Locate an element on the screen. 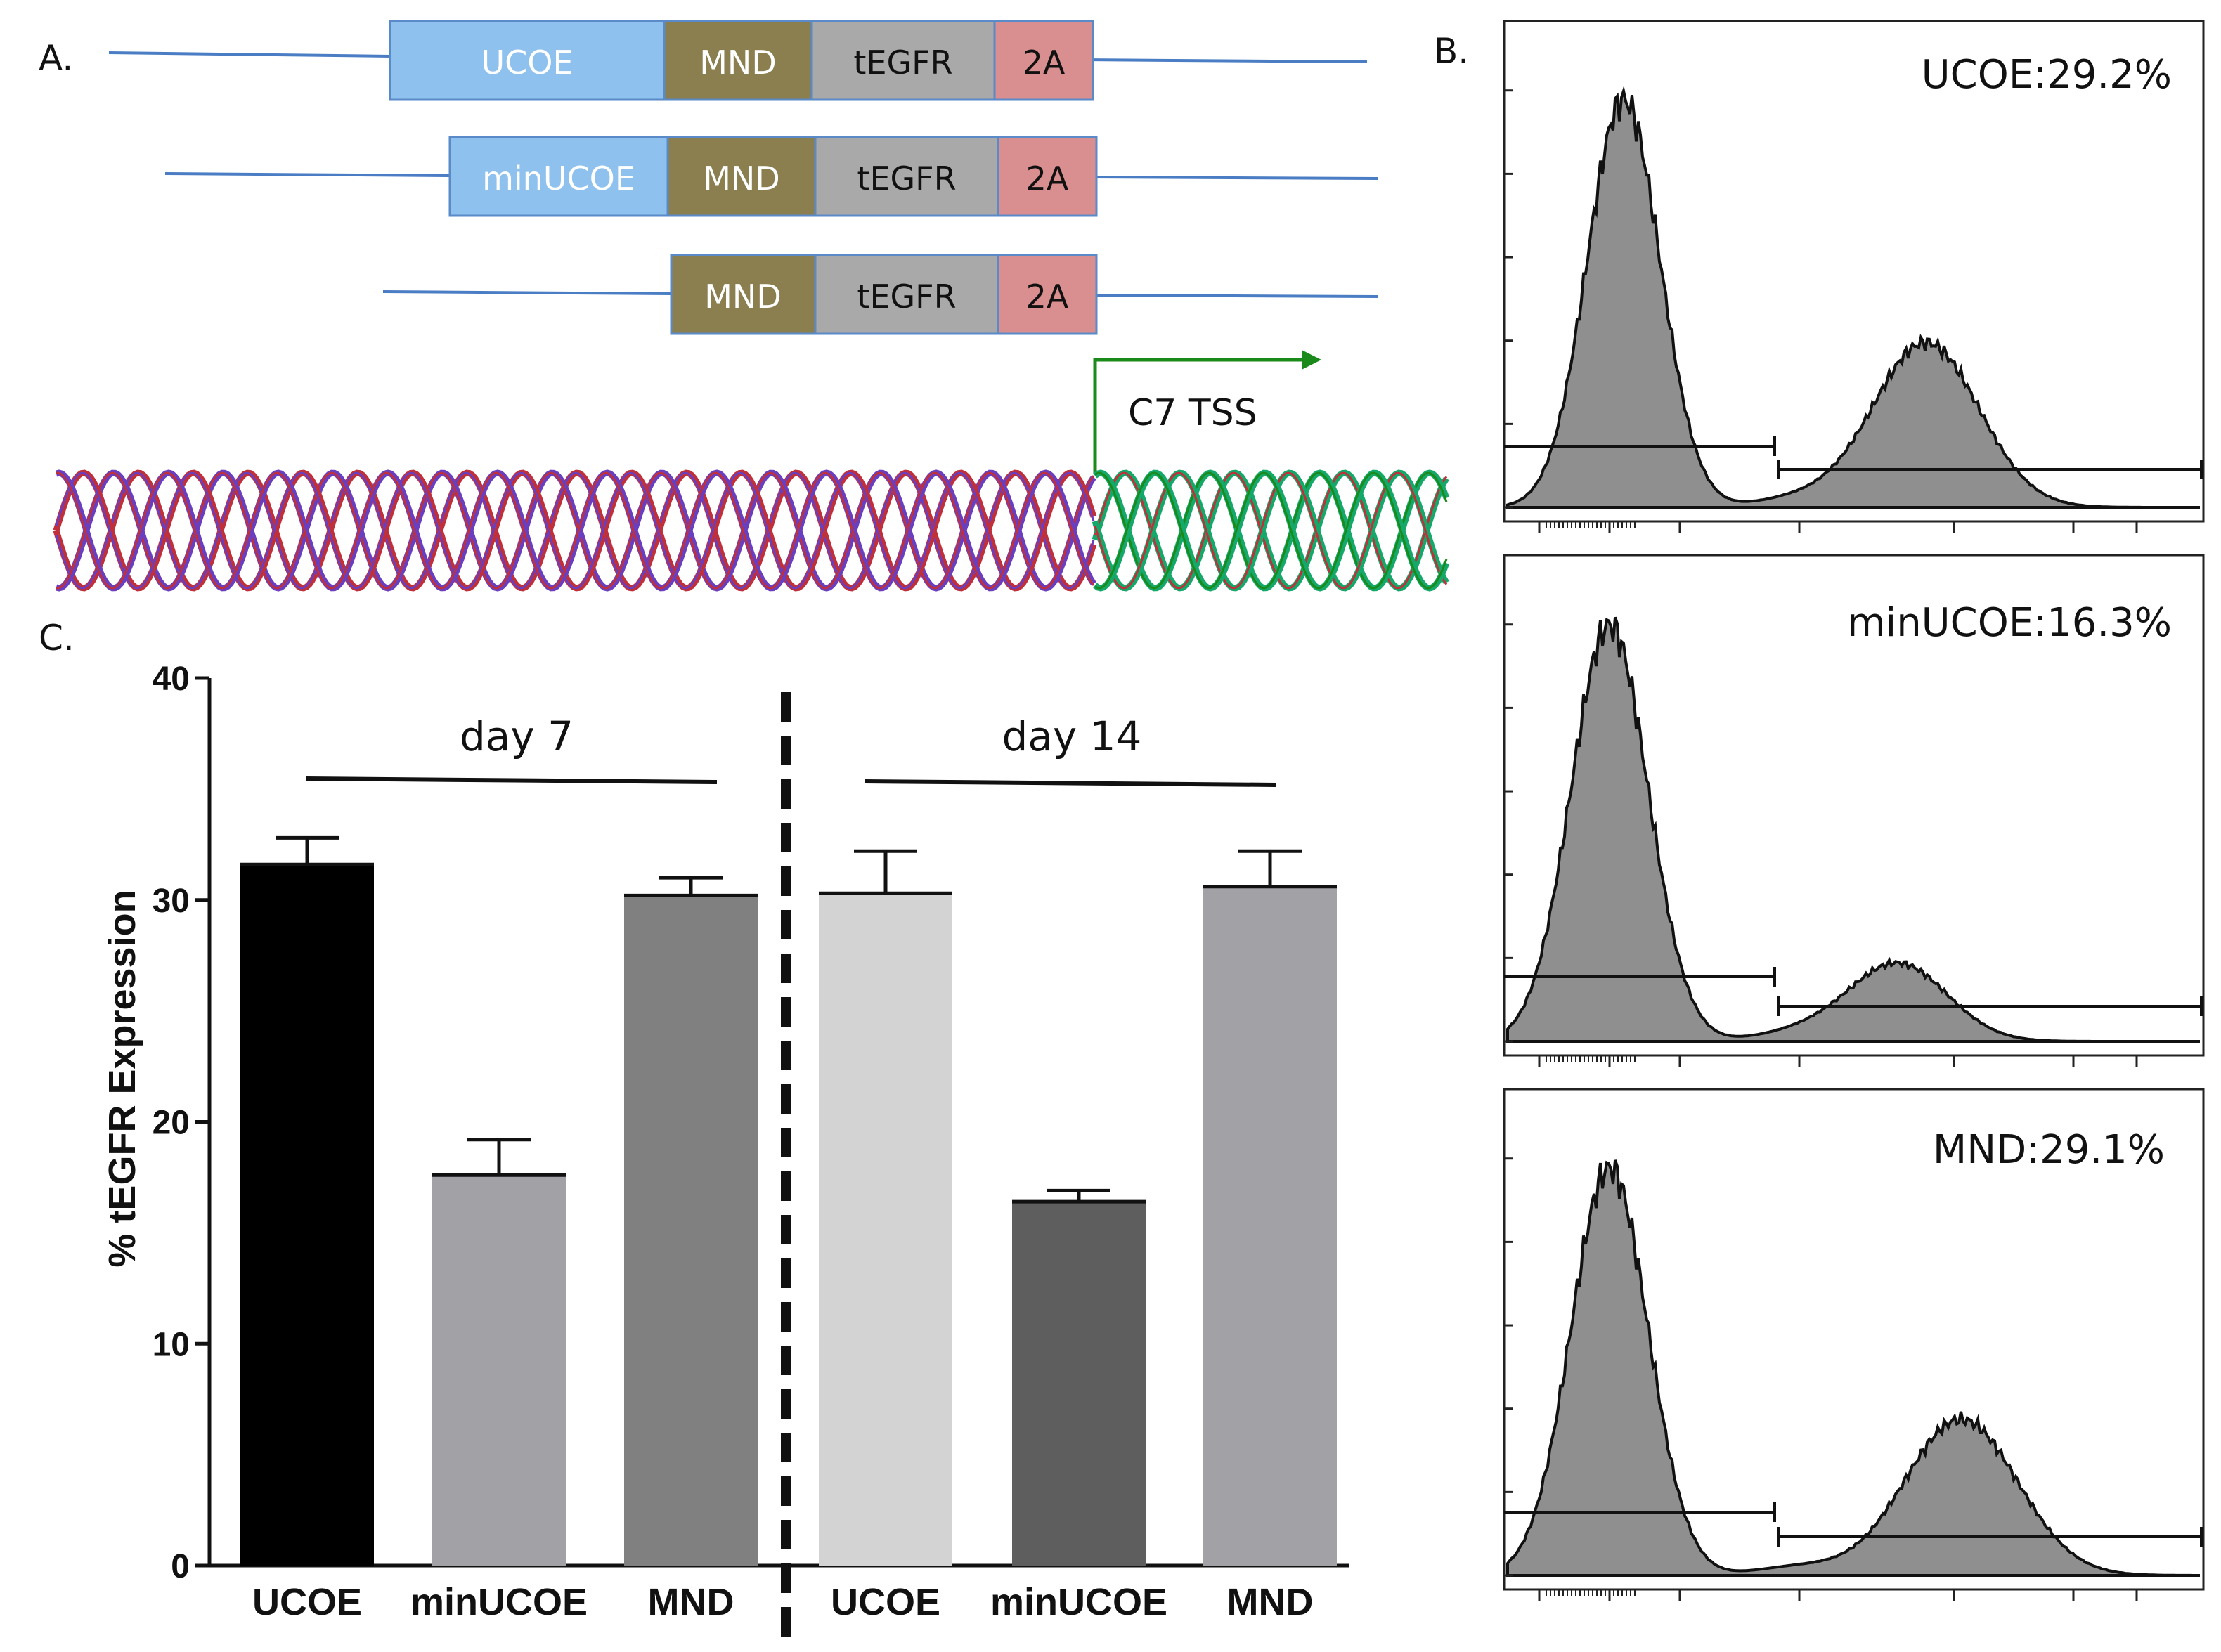 The width and height of the screenshot is (2221, 1652). segment-ucoe-box is located at coordinates (527, 60).